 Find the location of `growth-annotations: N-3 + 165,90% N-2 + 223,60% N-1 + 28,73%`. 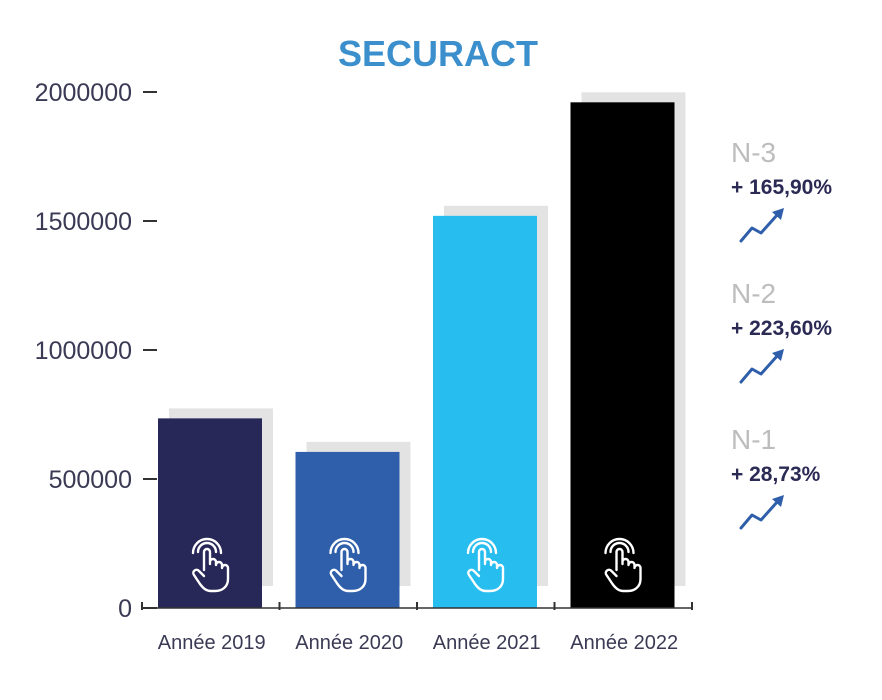

growth-annotations: N-3 + 165,90% N-2 + 223,60% N-1 + 28,73% is located at coordinates (781, 333).